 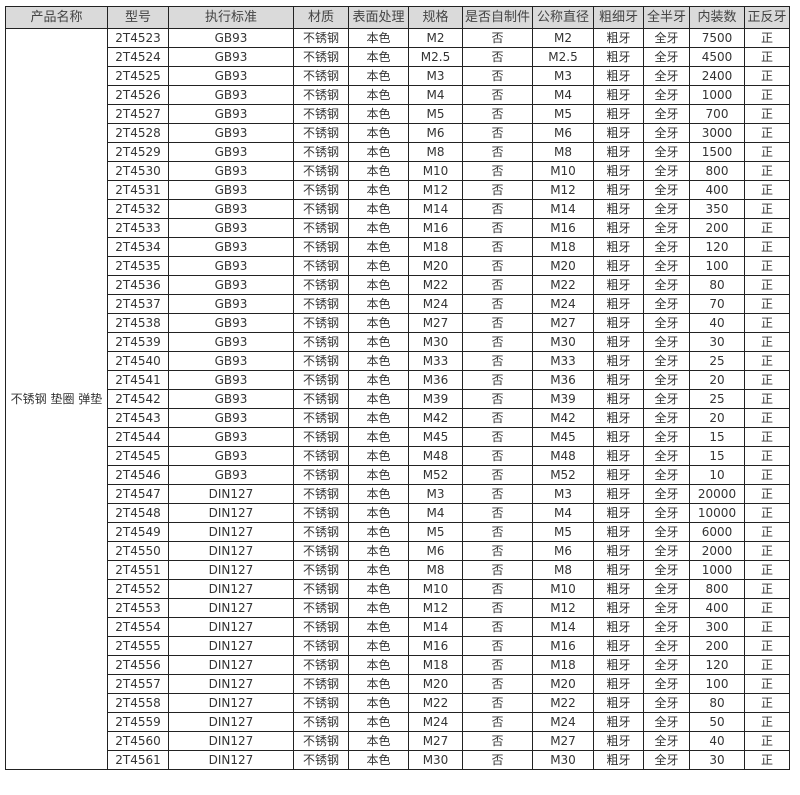 What do you see at coordinates (435, 361) in the screenshot?
I see `cell-spec: M33` at bounding box center [435, 361].